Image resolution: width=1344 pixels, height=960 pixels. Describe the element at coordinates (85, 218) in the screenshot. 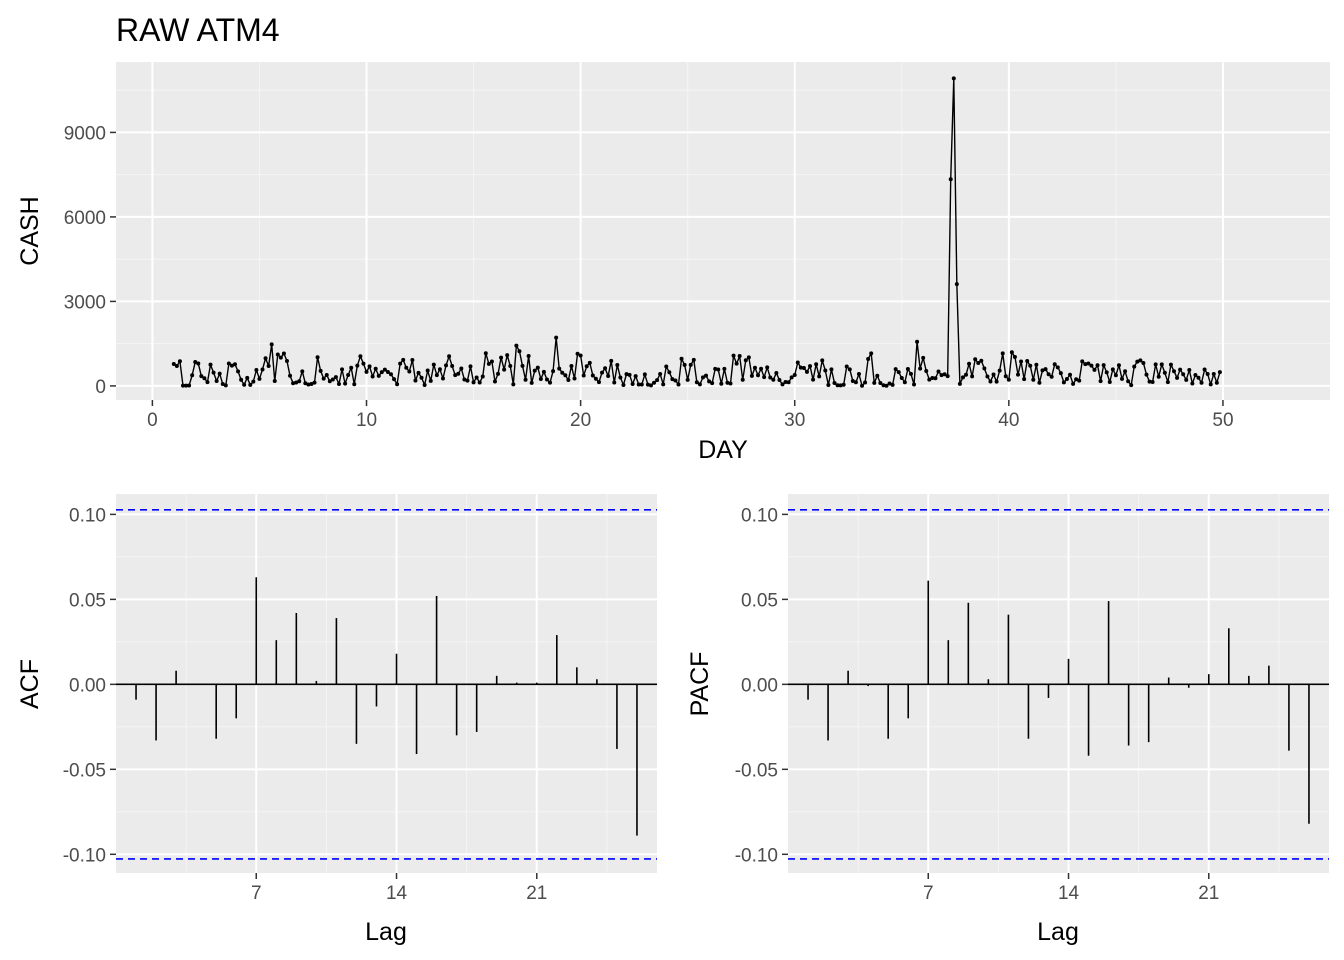

I see `y-tick-label: 6000` at that location.